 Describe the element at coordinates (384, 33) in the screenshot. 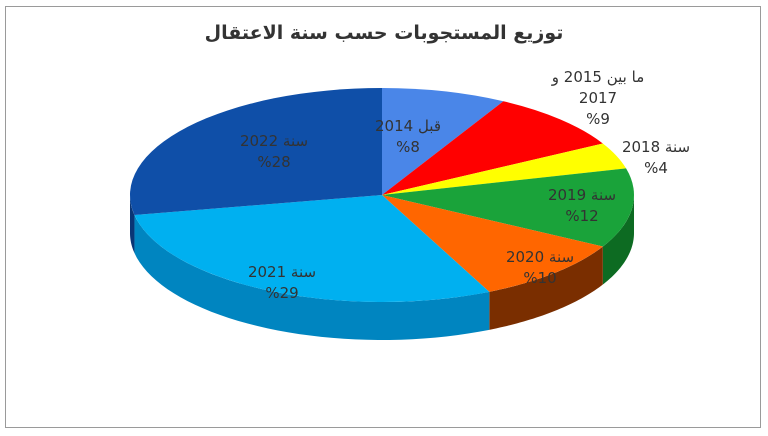

I see `chart-title: توزيع المستجوبات حسب سنة الاعتقال` at that location.